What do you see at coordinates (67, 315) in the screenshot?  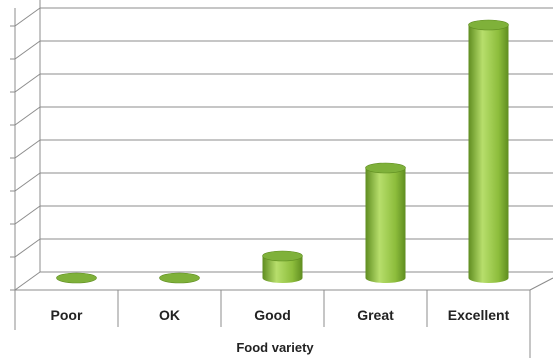 I see `category-label: Poor` at bounding box center [67, 315].